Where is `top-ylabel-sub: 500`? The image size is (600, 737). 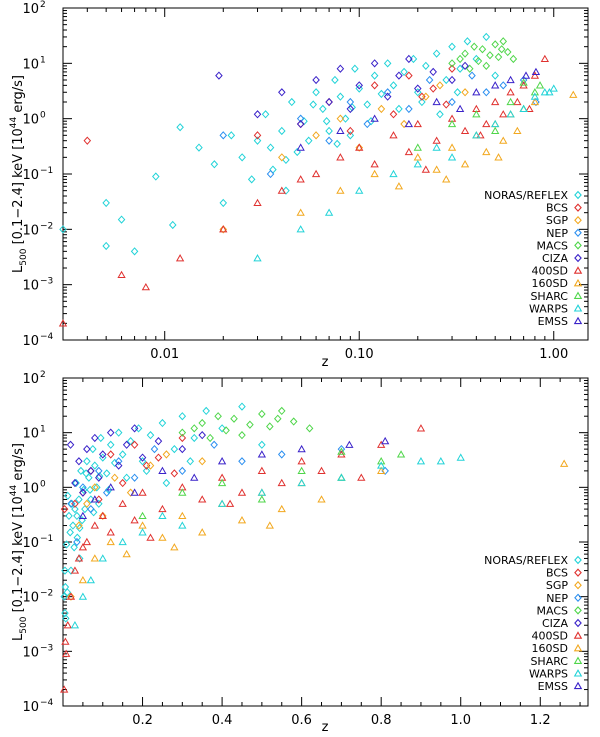 top-ylabel-sub: 500 is located at coordinates (24, 256).